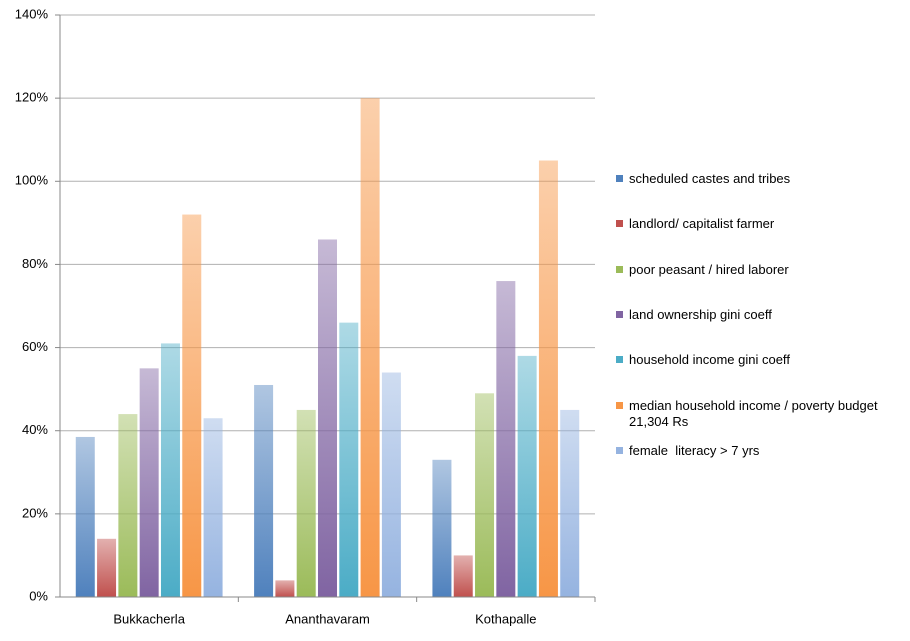 The image size is (910, 641). What do you see at coordinates (35, 429) in the screenshot?
I see `y-tick-label: 40%` at bounding box center [35, 429].